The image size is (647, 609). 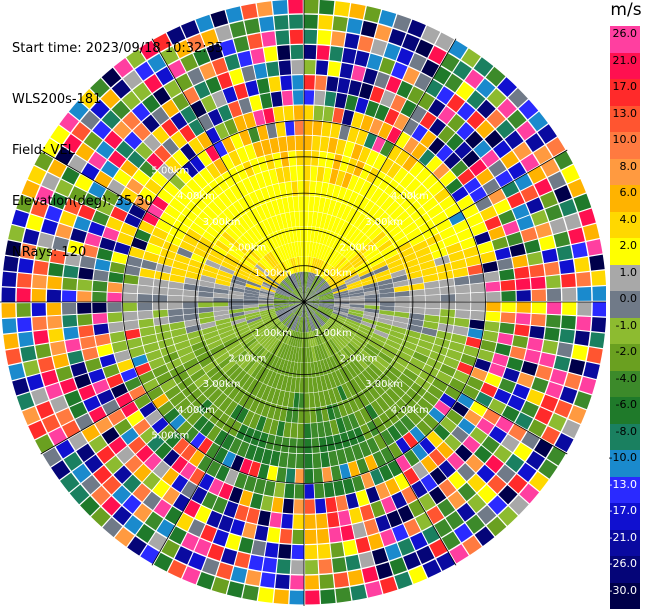 I want to click on colorbar-swatch: 21.0, so click(x=625, y=66).